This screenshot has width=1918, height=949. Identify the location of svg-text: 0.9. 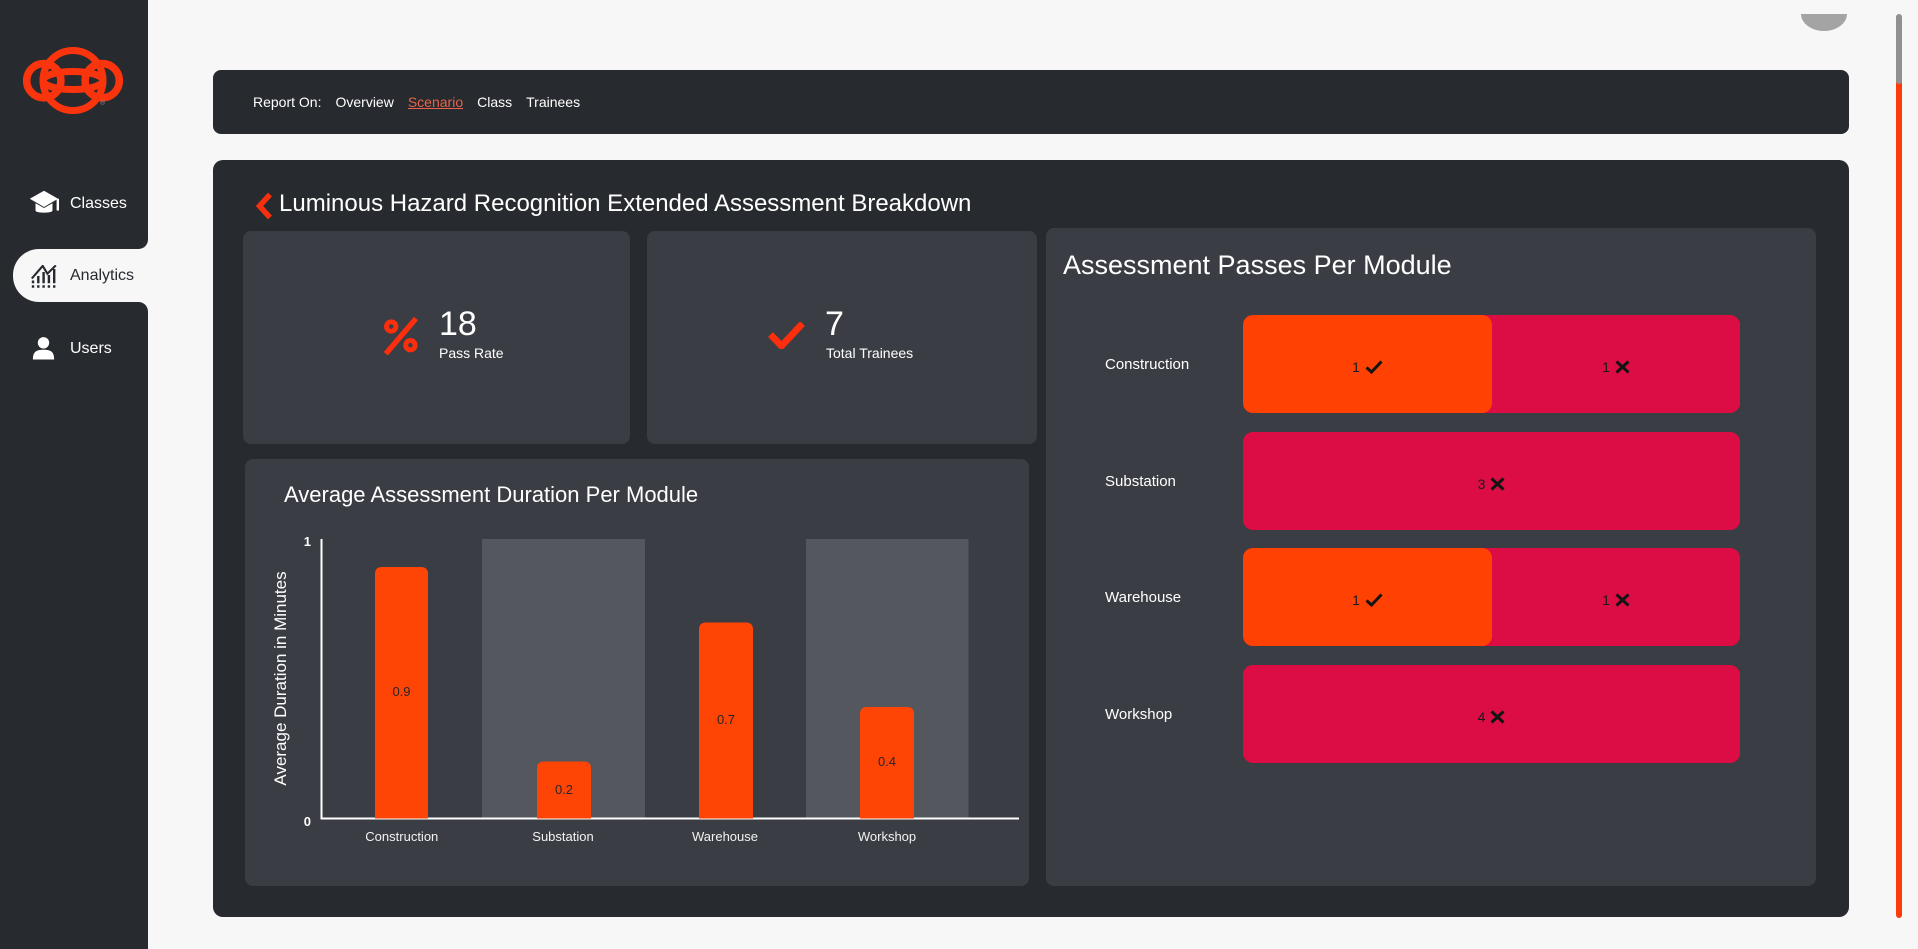
(401, 691).